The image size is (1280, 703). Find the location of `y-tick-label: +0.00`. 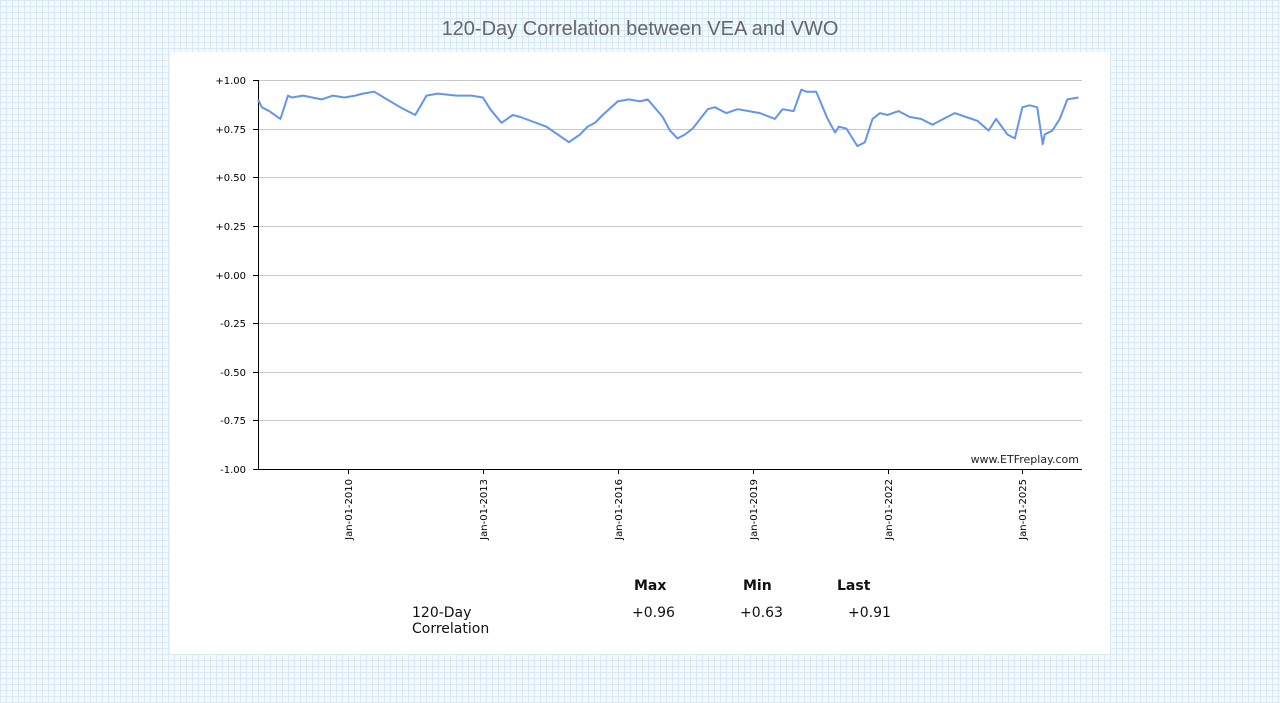

y-tick-label: +0.00 is located at coordinates (230, 276).